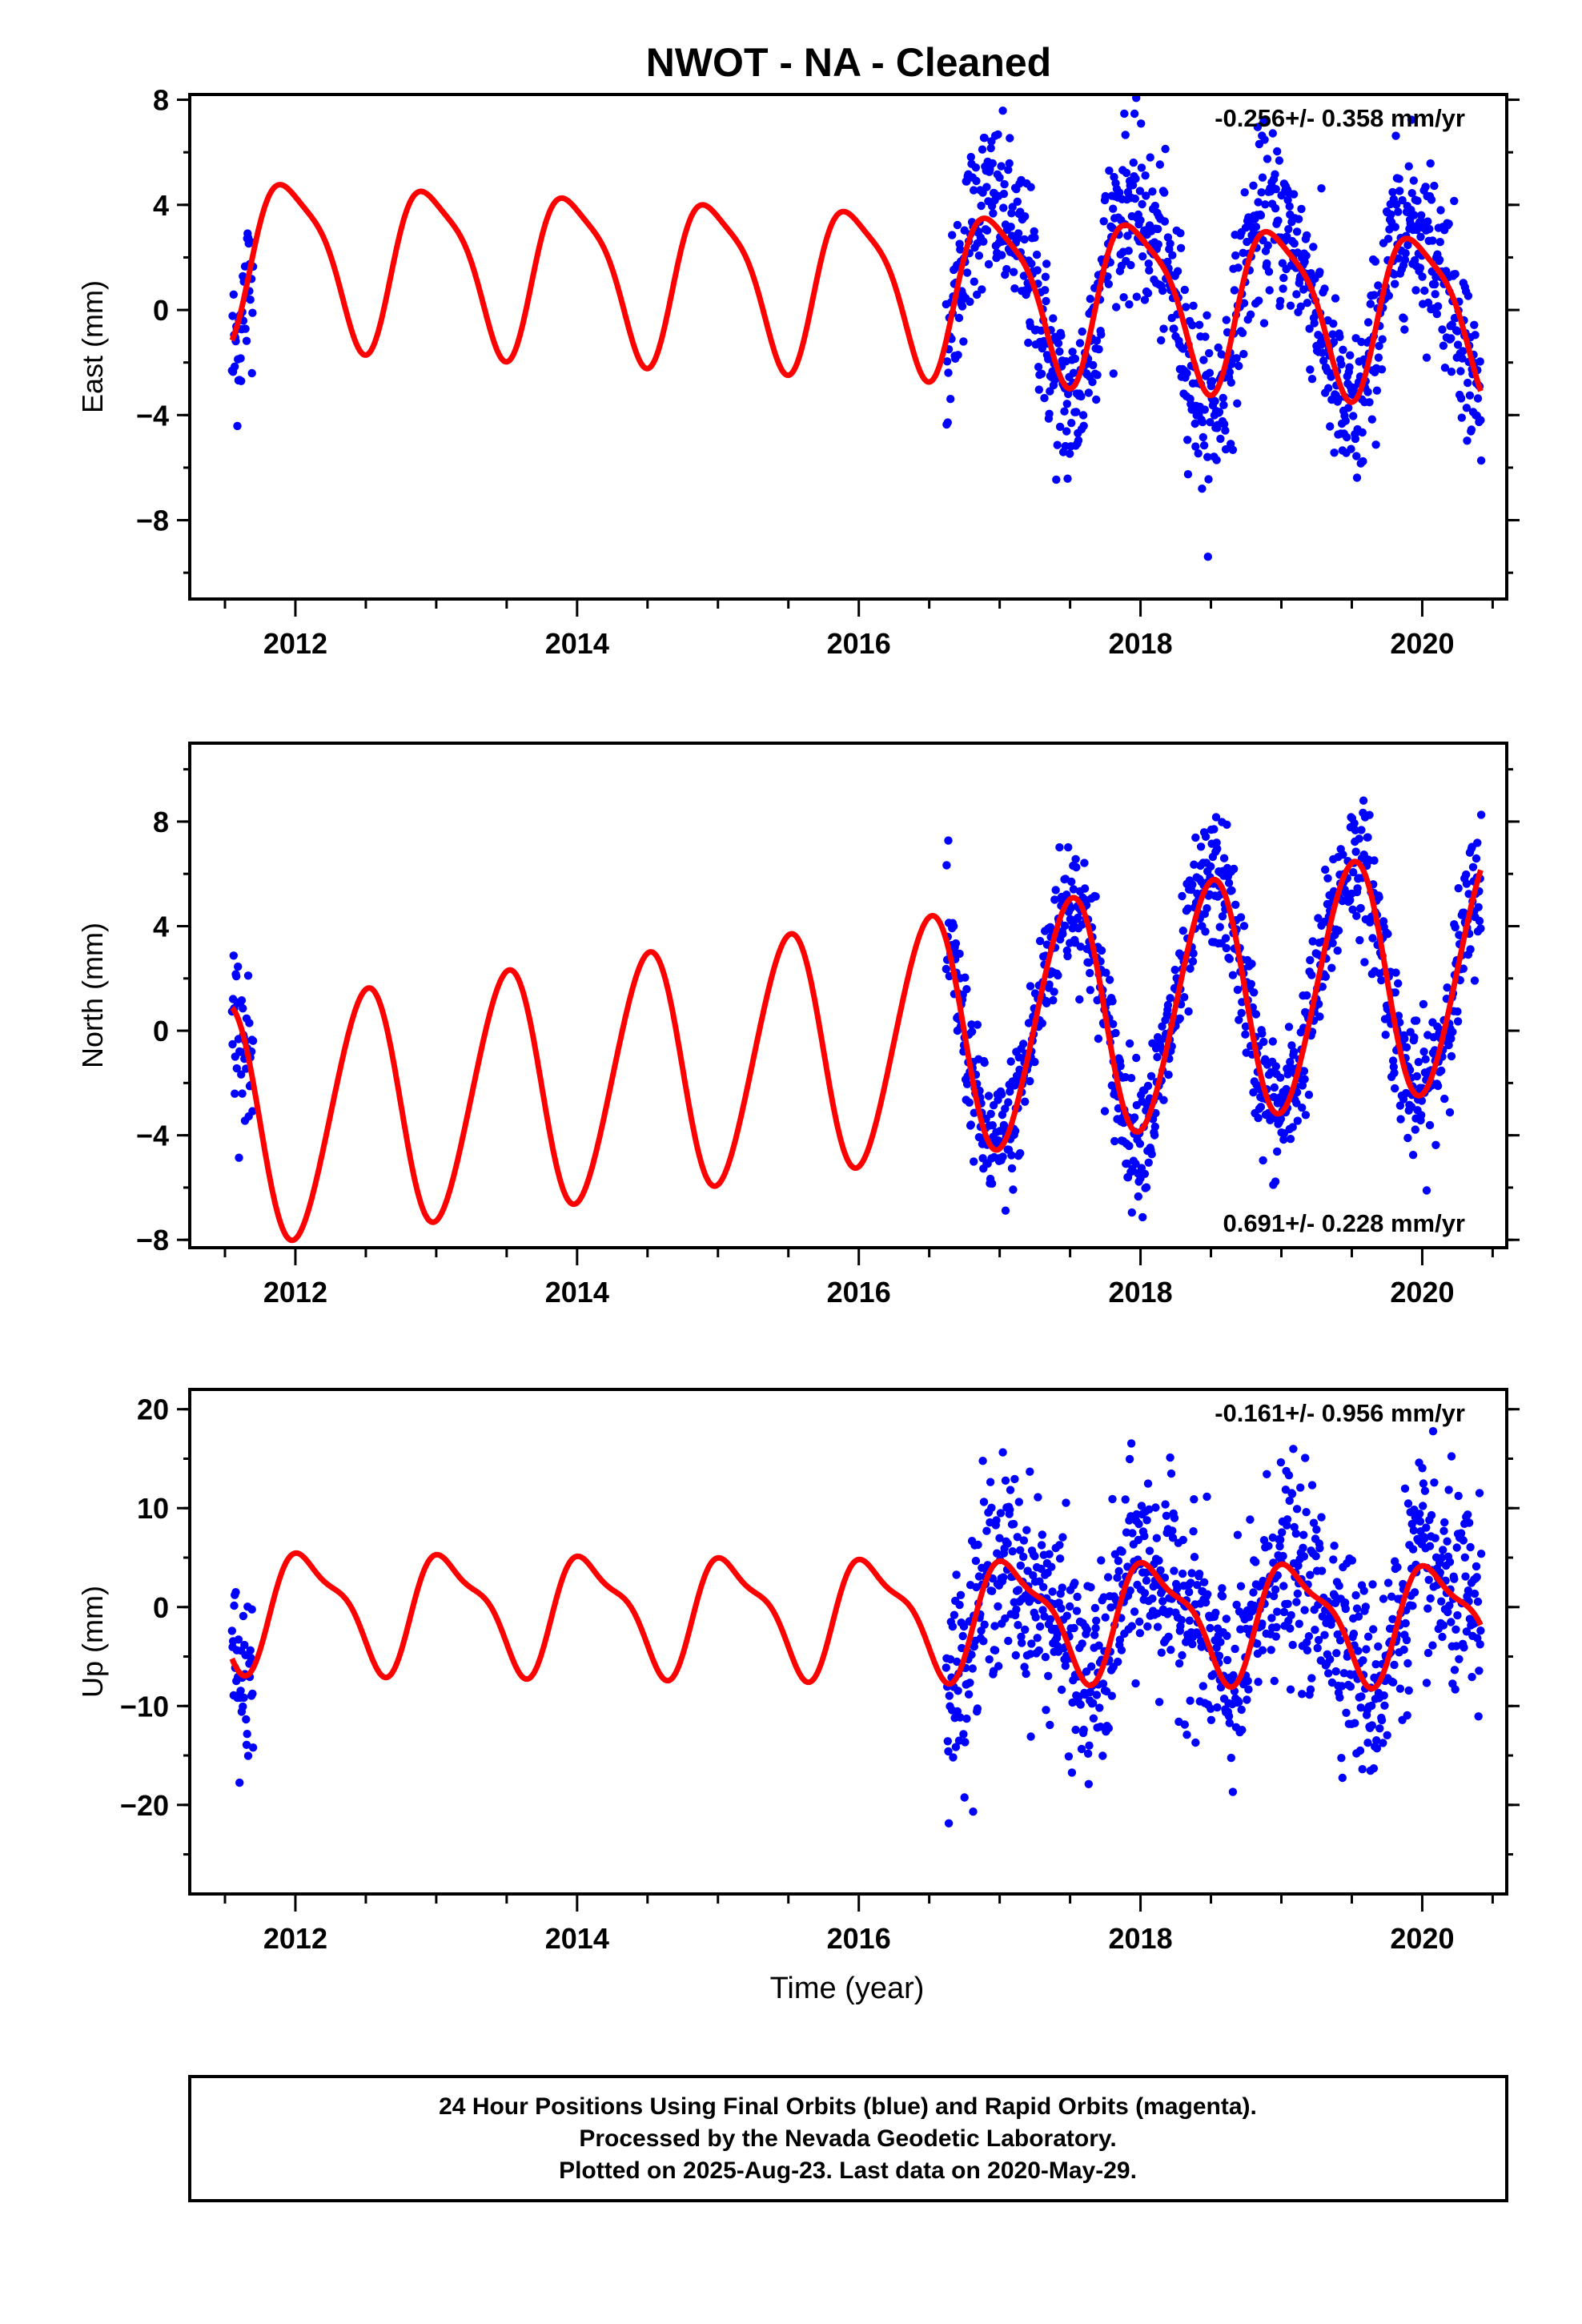 The image size is (1582, 2324). What do you see at coordinates (161, 310) in the screenshot?
I see `y-tick-label: 0` at bounding box center [161, 310].